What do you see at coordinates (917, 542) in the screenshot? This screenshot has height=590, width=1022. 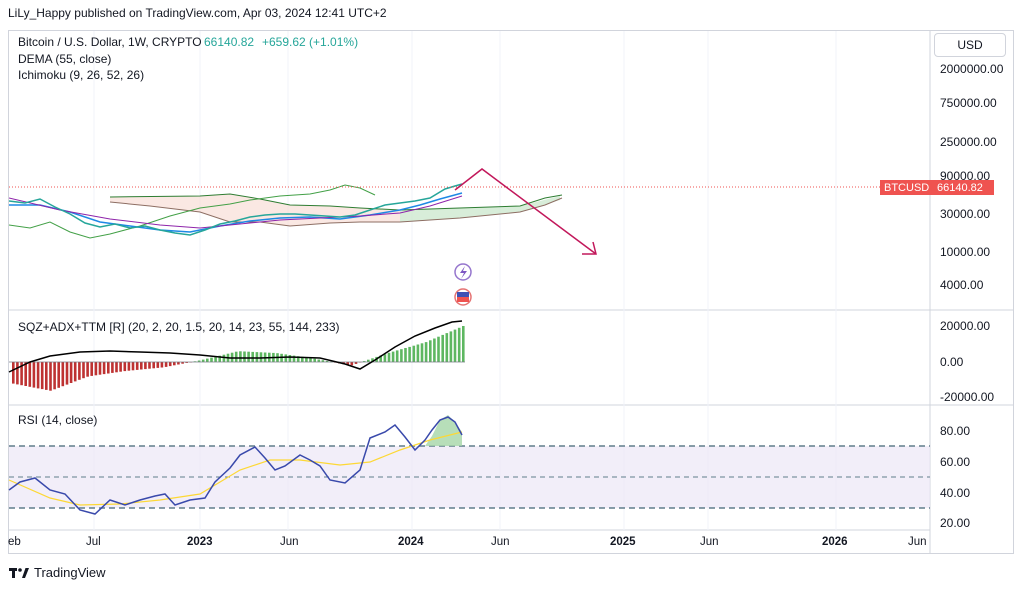 I see `time-tick: Jun` at bounding box center [917, 542].